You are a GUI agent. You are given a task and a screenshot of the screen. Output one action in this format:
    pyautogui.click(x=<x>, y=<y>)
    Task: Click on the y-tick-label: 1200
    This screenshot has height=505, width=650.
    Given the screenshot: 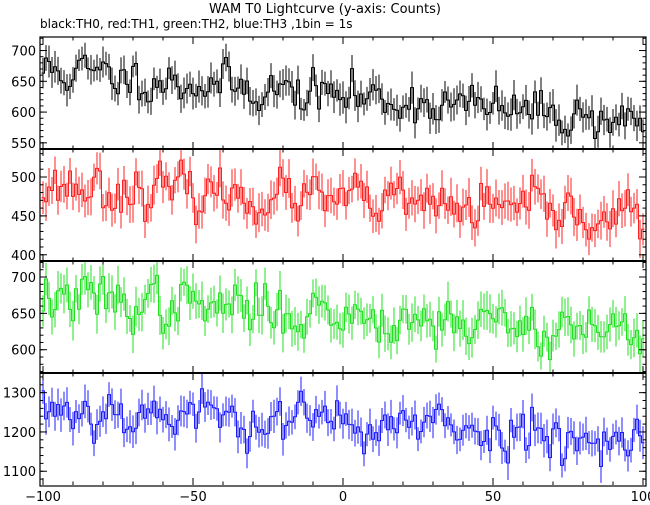 What is the action you would take?
    pyautogui.click(x=19, y=433)
    